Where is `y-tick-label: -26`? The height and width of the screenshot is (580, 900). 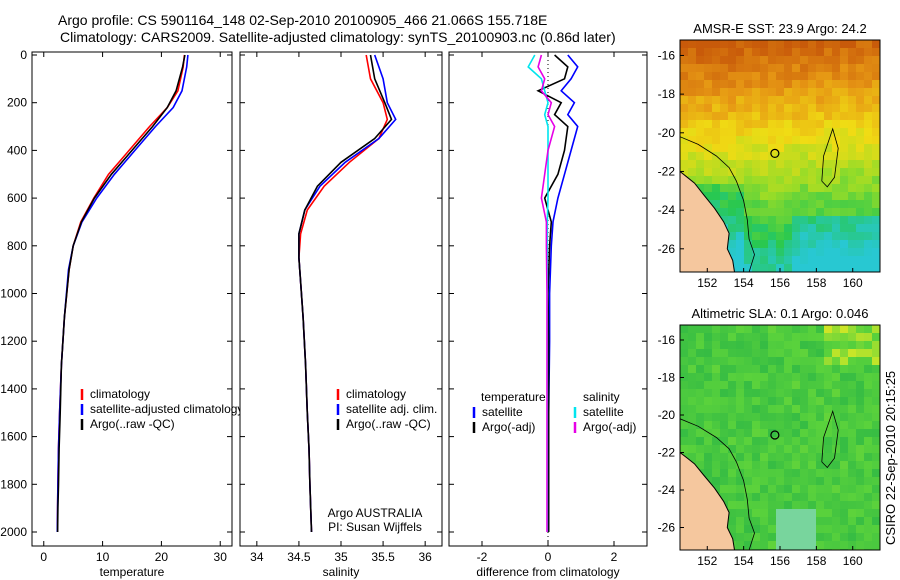 y-tick-label: -26 is located at coordinates (667, 528).